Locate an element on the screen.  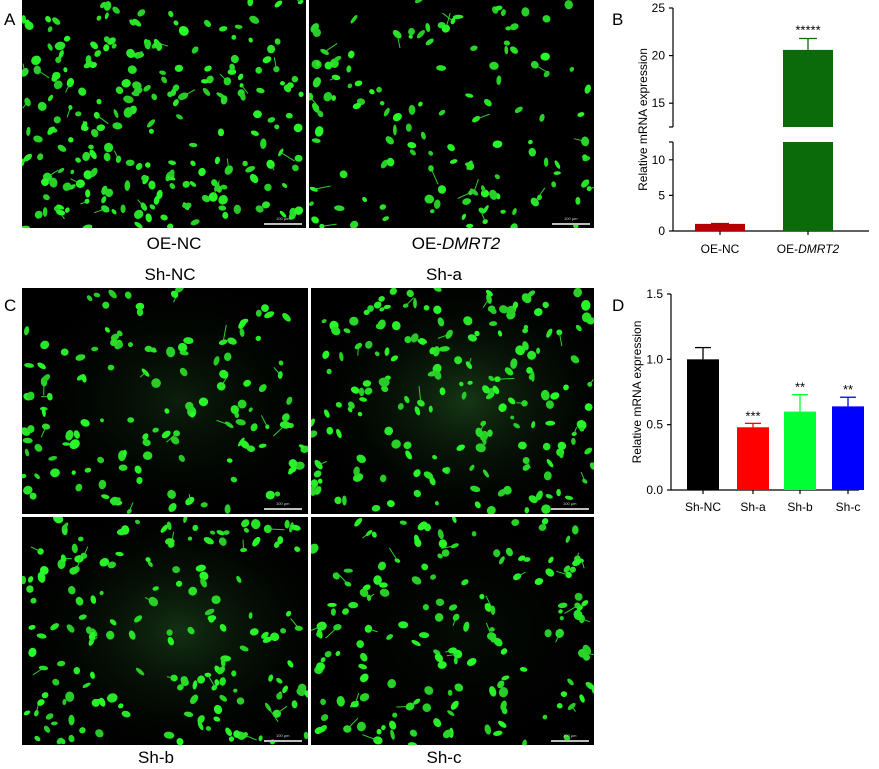
micrograph-sh-c: 100 μm is located at coordinates (452, 631).